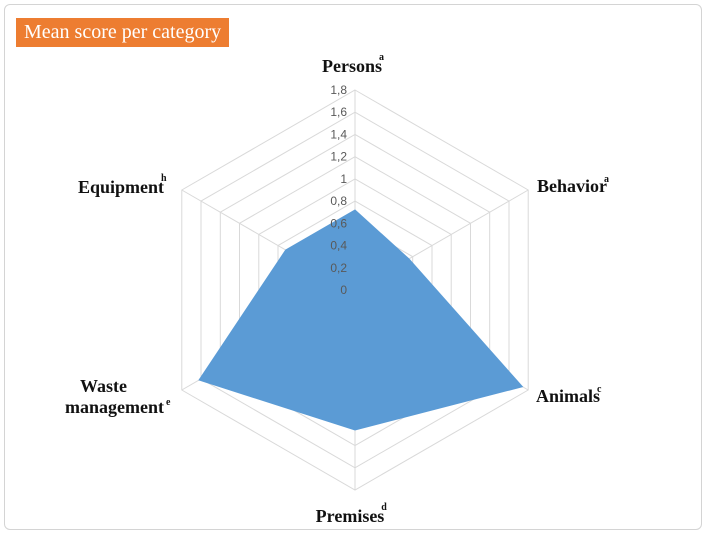  I want to click on chart-title: Mean score per category, so click(123, 32).